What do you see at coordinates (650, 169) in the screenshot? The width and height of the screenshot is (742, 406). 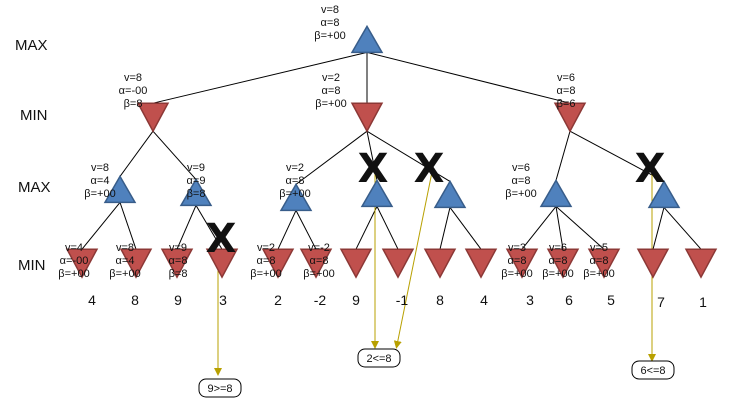 I see `prune-mark-c2: X` at bounding box center [650, 169].